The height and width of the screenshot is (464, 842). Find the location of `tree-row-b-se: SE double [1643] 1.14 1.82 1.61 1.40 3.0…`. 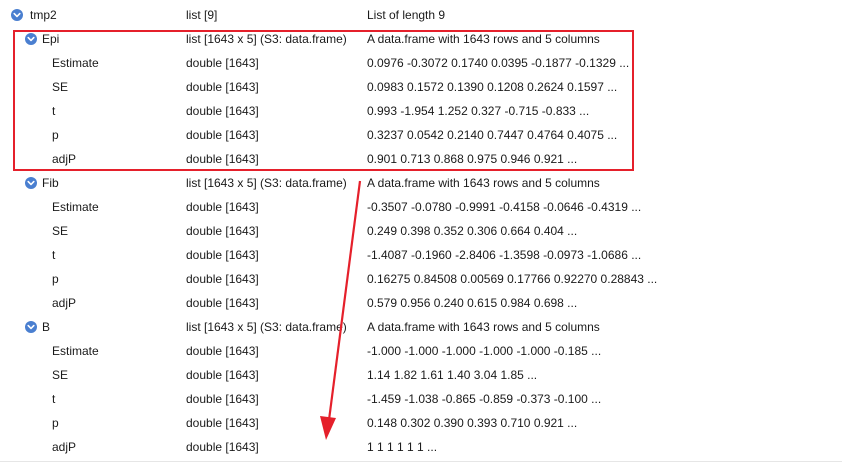

tree-row-b-se: SE double [1643] 1.14 1.82 1.61 1.40 3.0… is located at coordinates (421, 375).